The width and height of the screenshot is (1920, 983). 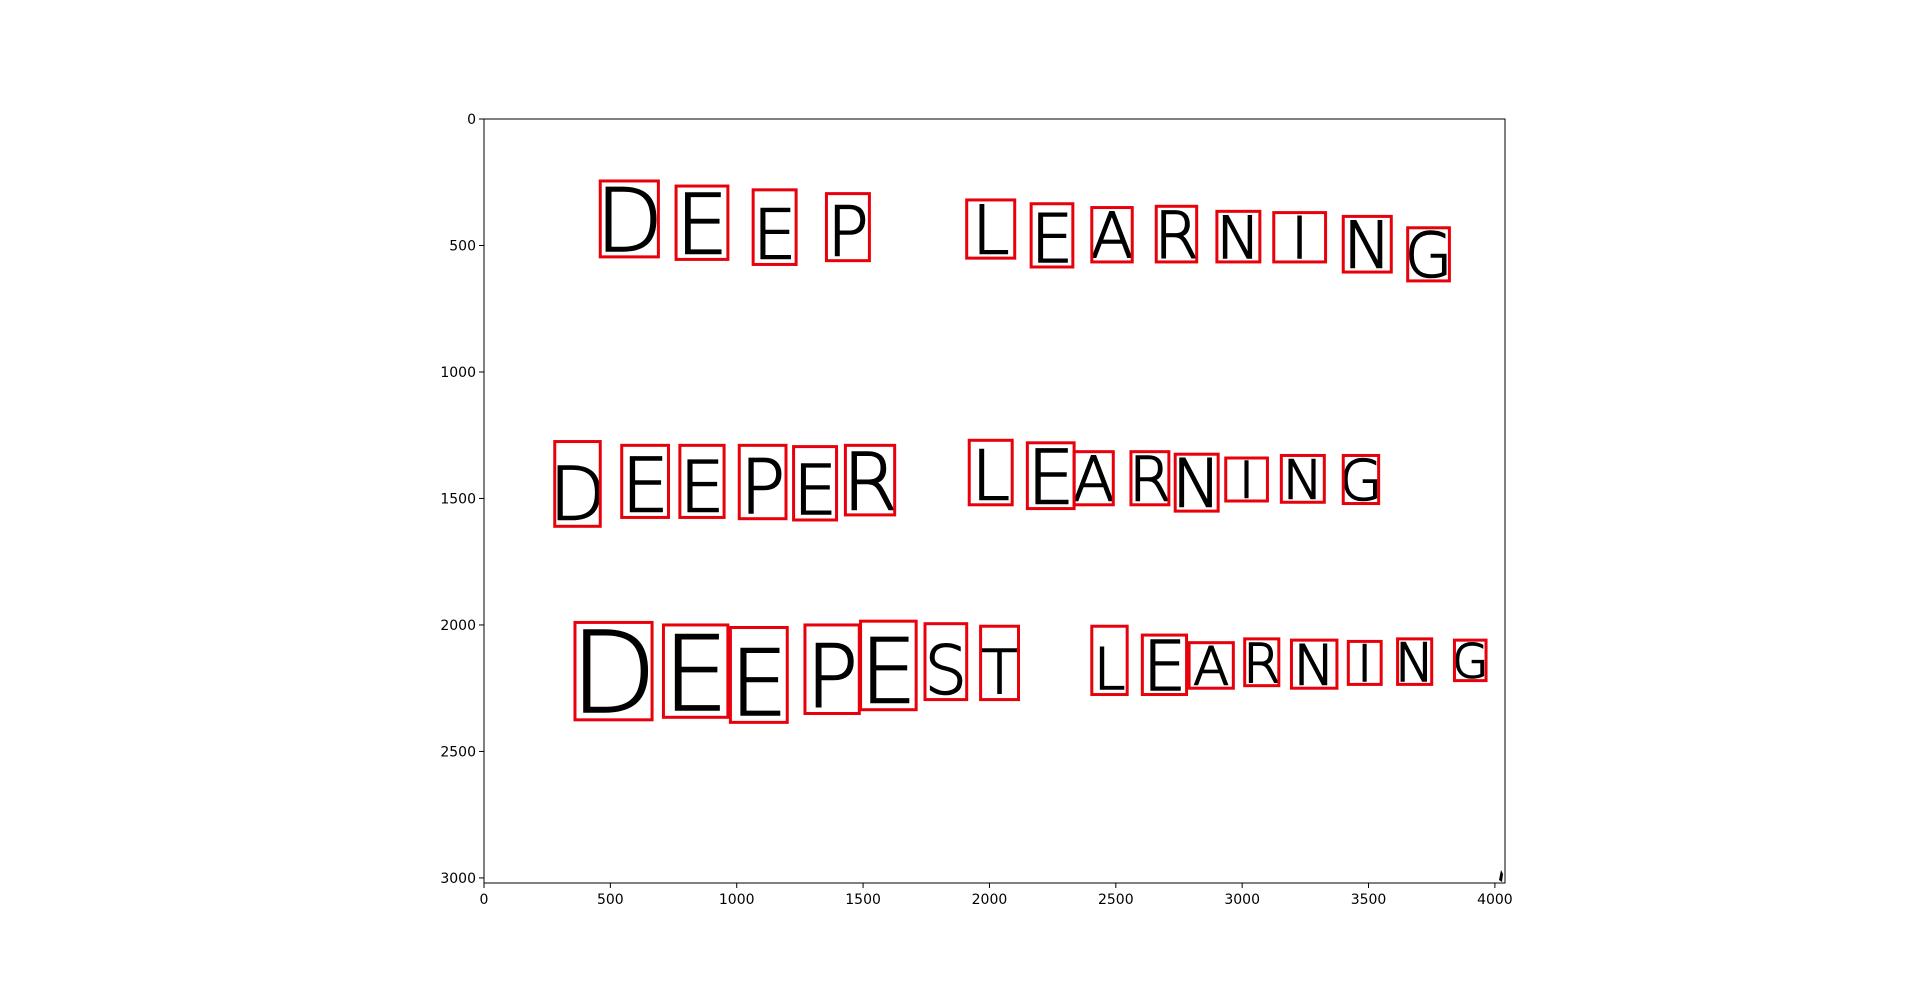 What do you see at coordinates (1369, 900) in the screenshot?
I see `x-tick-label: 3500` at bounding box center [1369, 900].